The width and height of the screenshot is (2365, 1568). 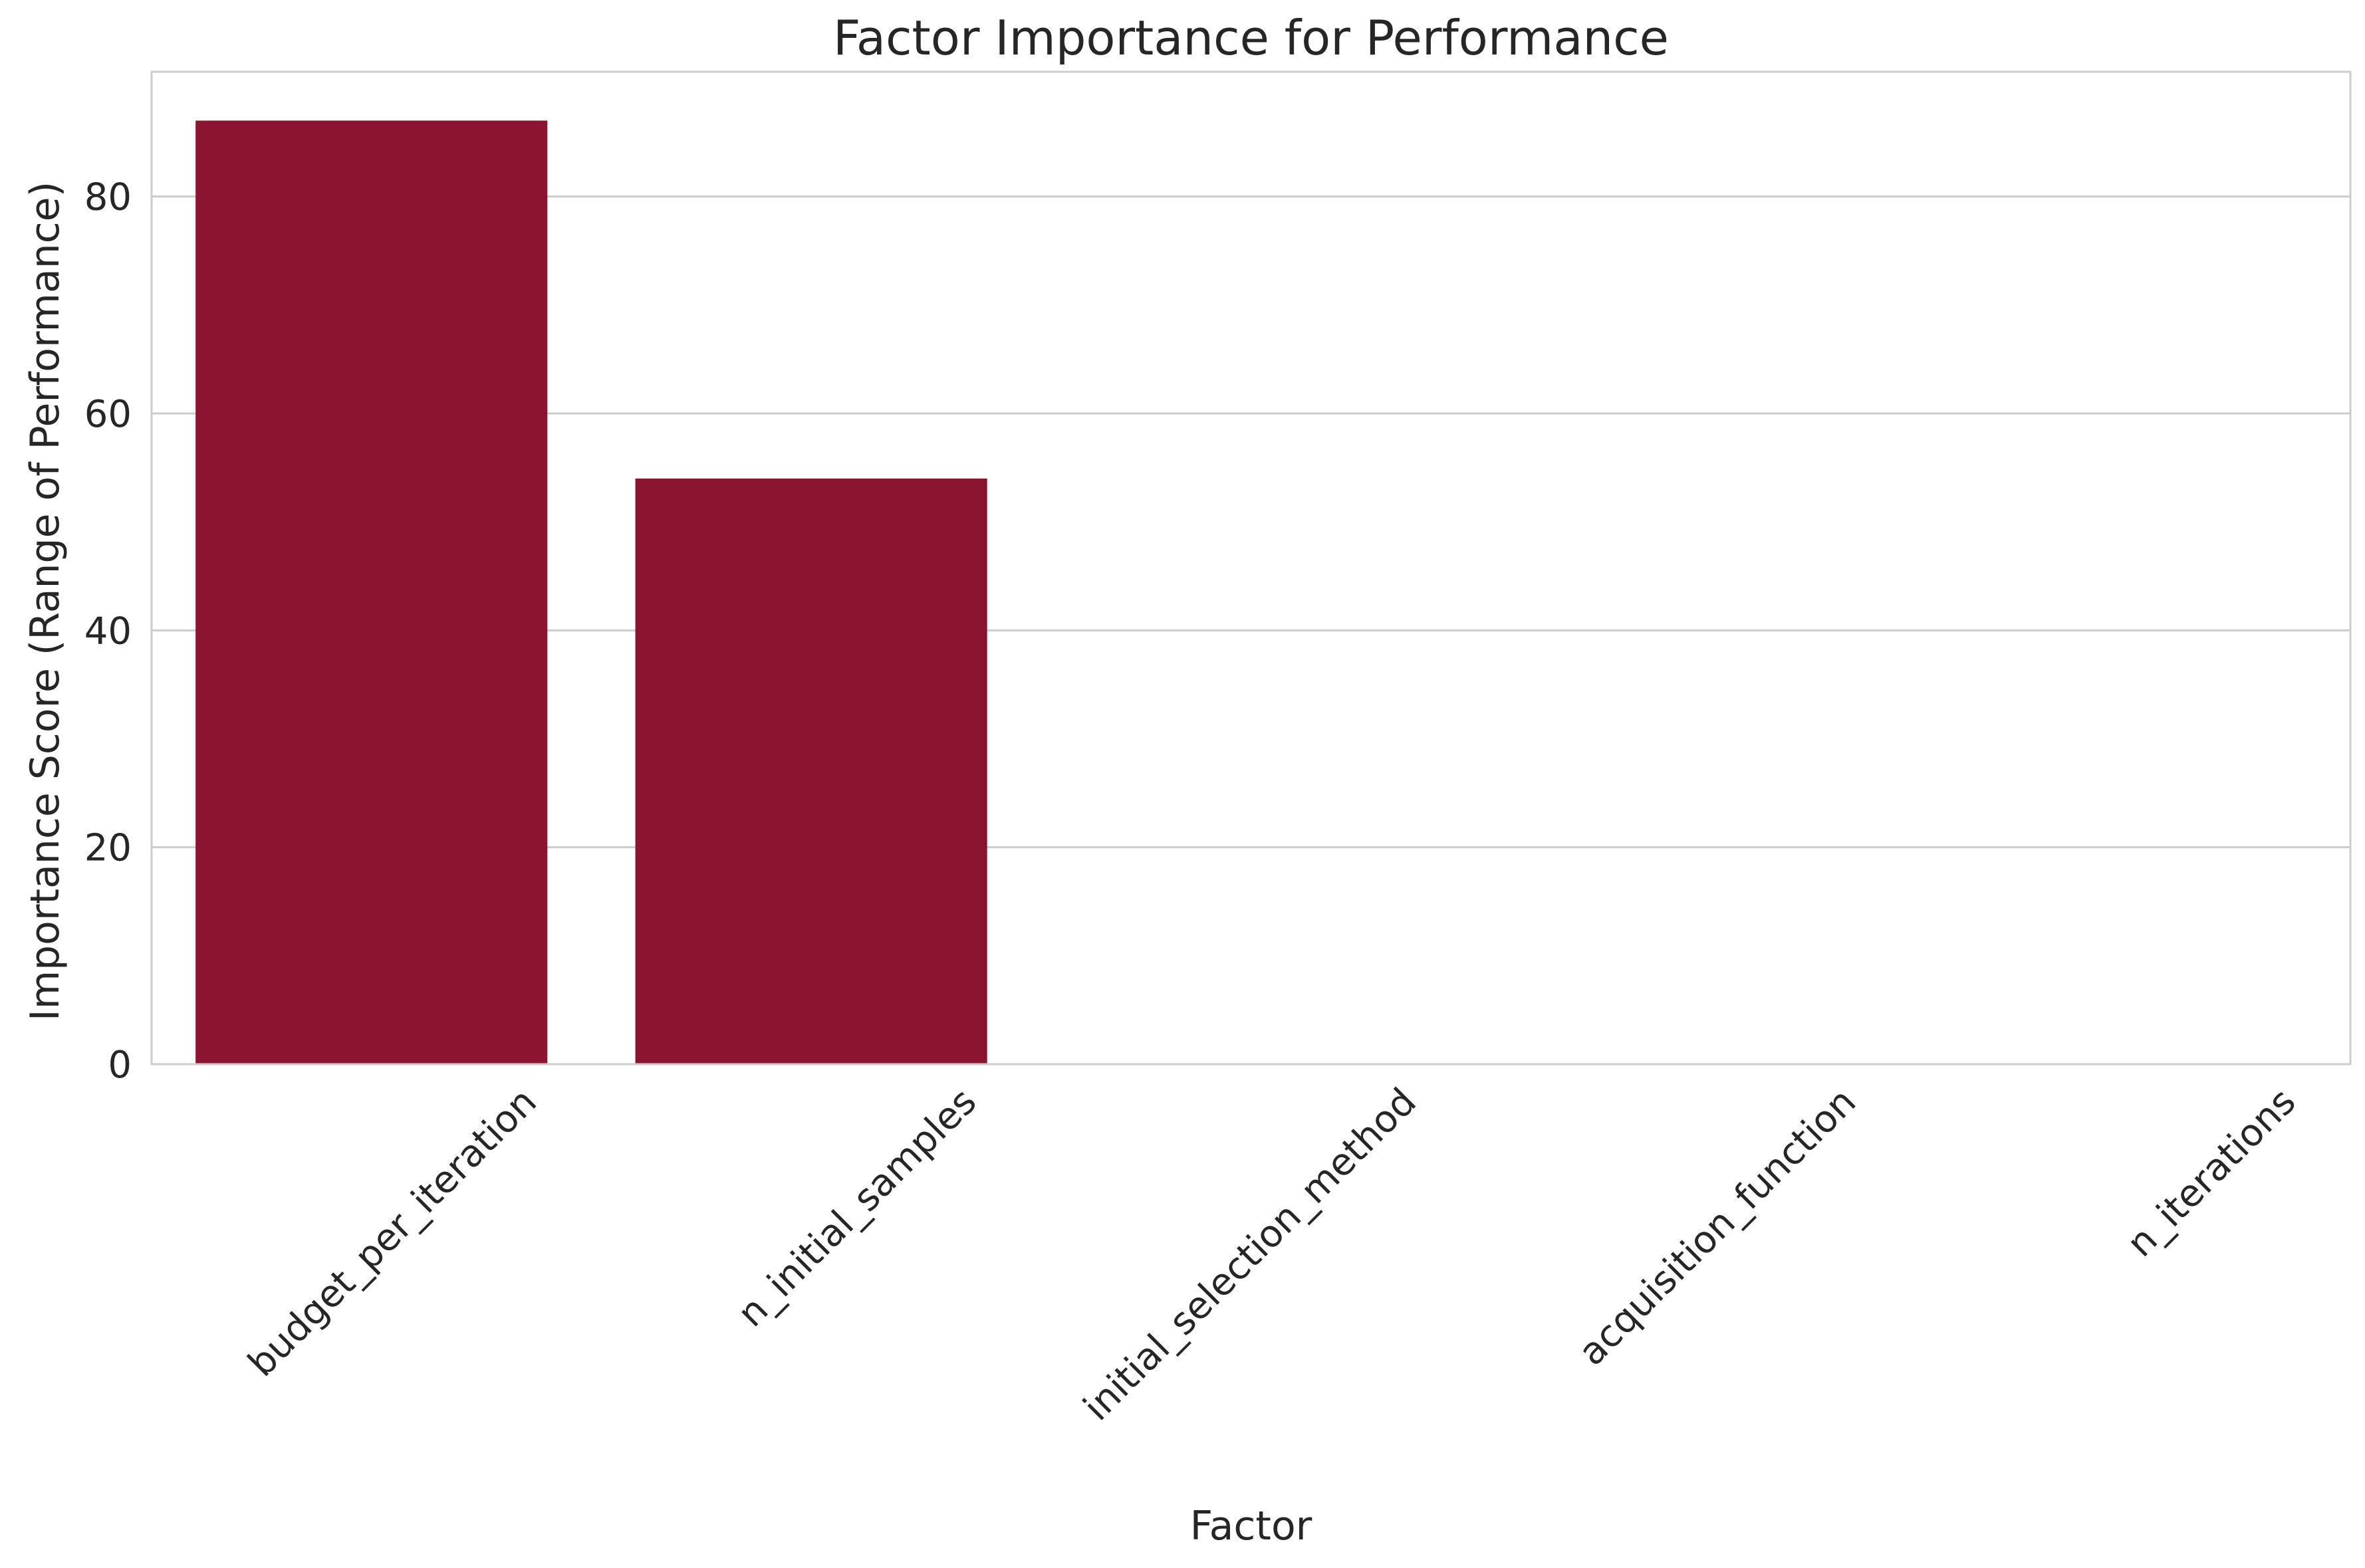 What do you see at coordinates (1251, 38) in the screenshot?
I see `chart-title: Factor Importance for Performance` at bounding box center [1251, 38].